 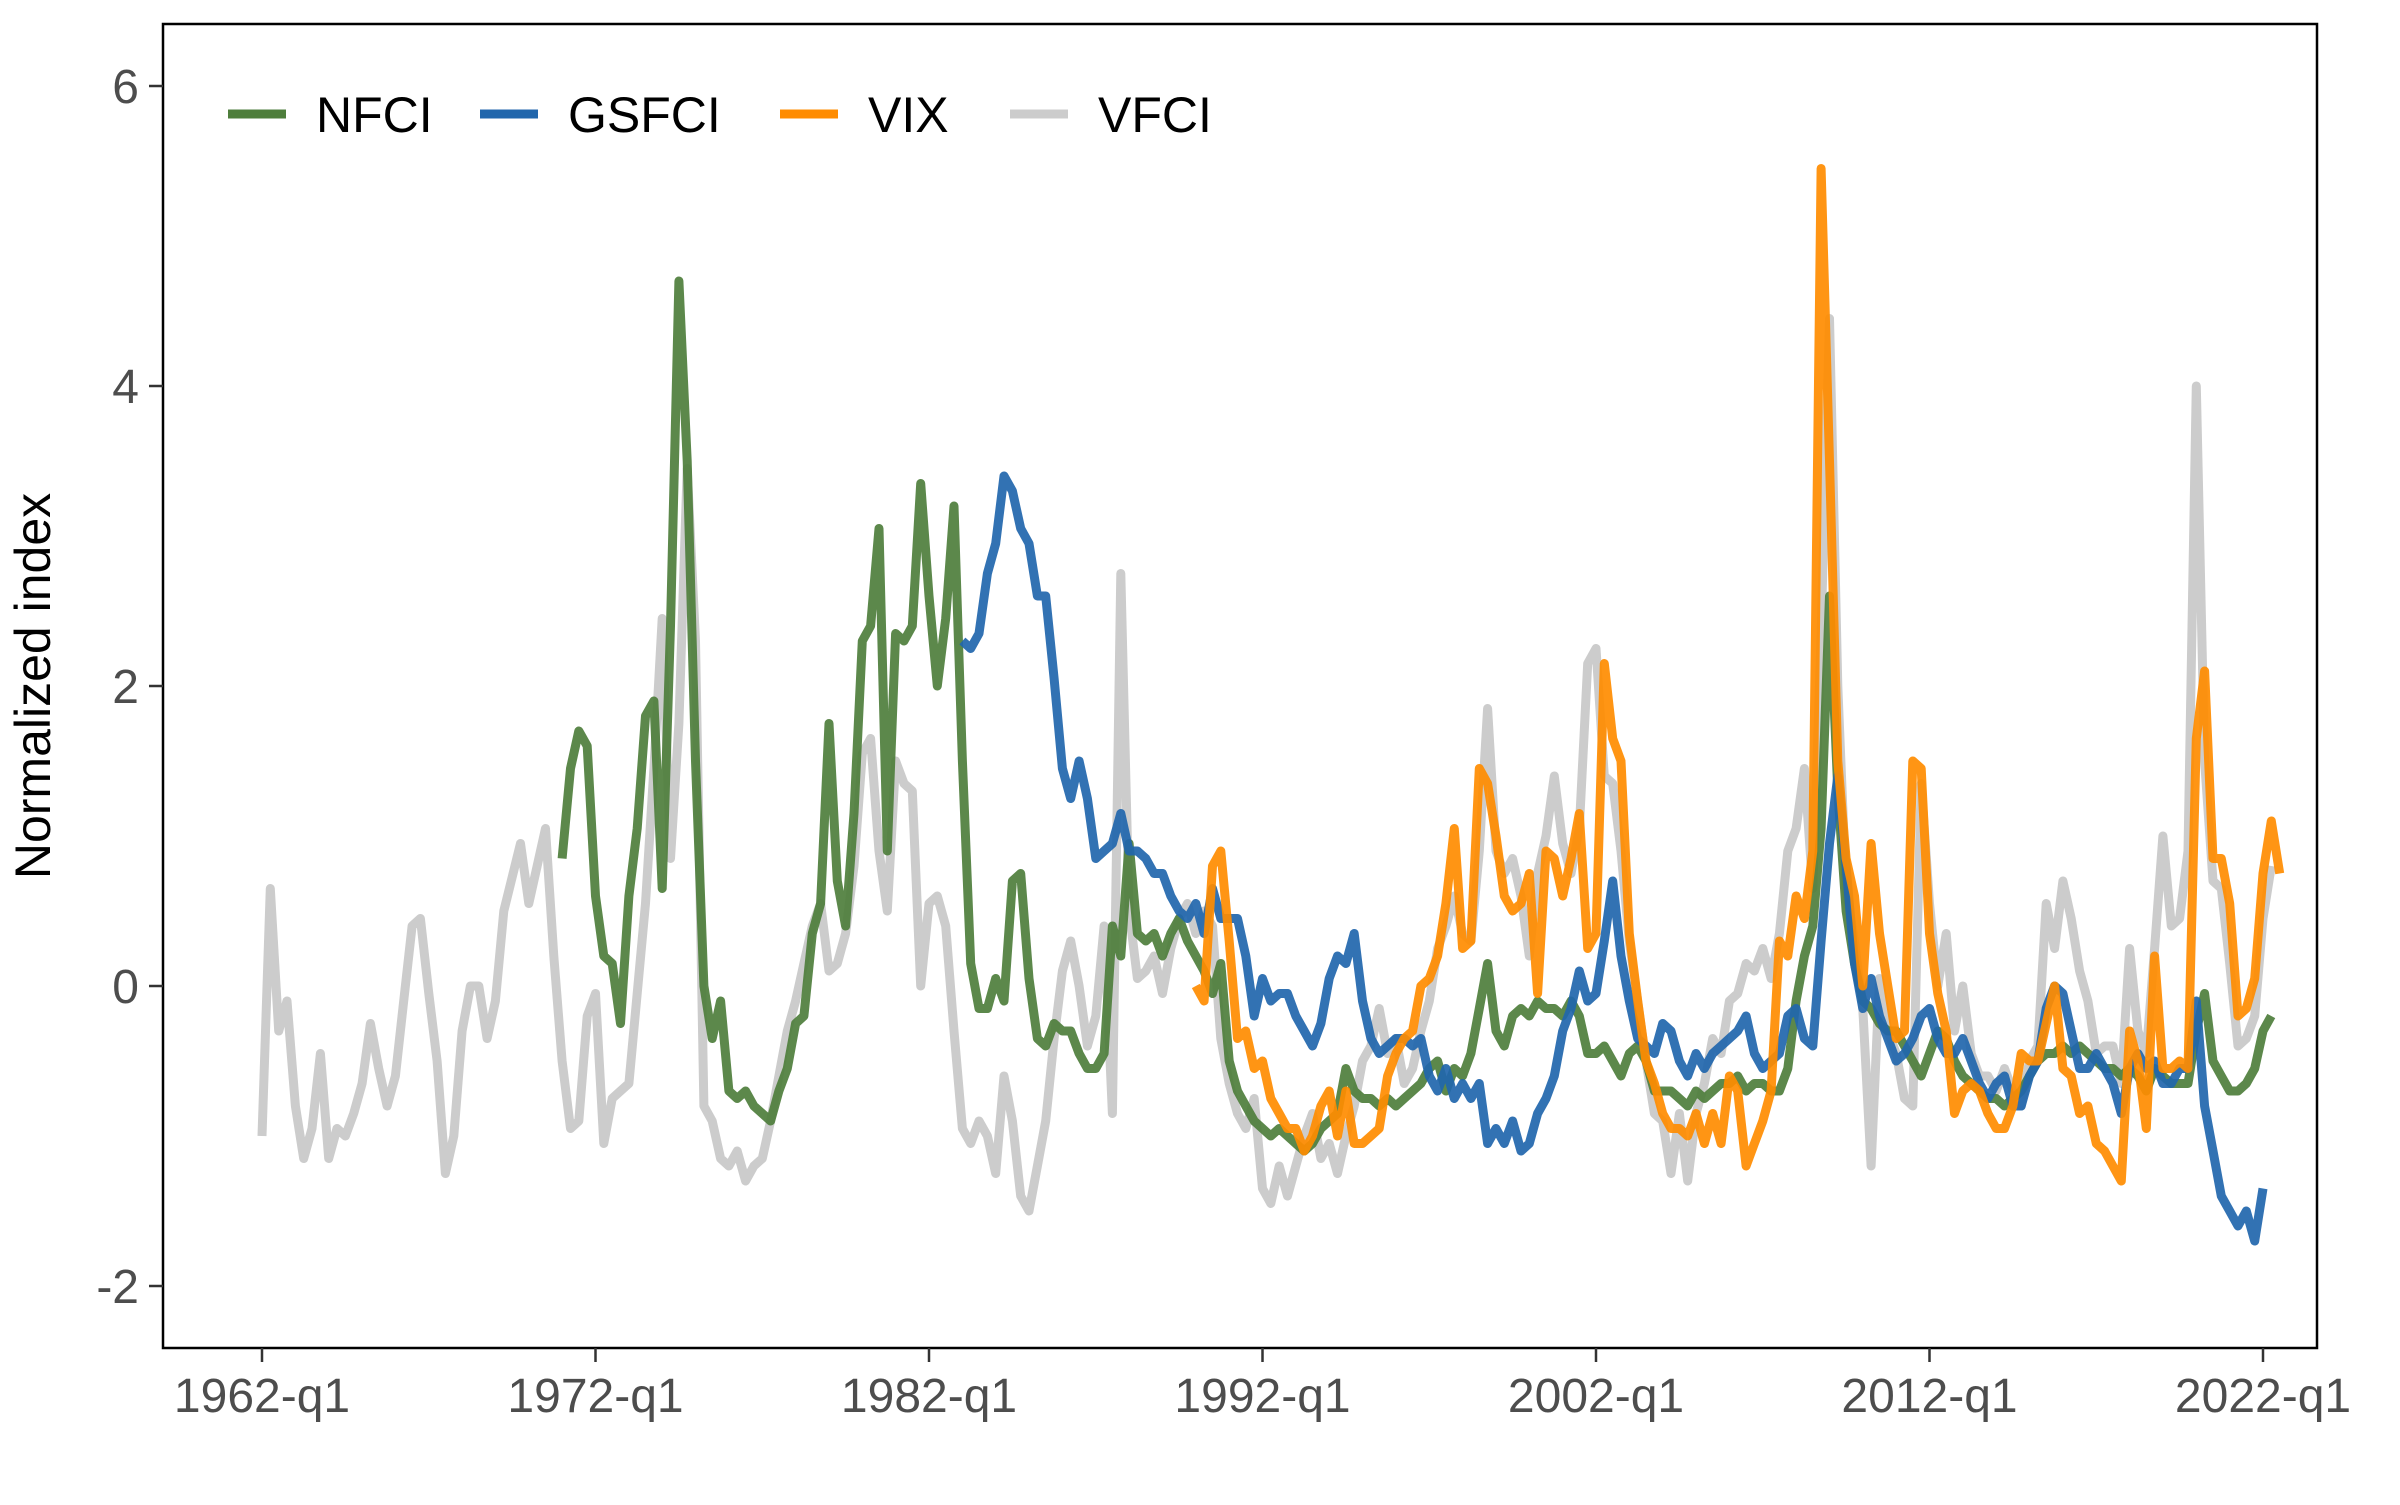 What do you see at coordinates (125, 687) in the screenshot?
I see `y-tick-label: 2` at bounding box center [125, 687].